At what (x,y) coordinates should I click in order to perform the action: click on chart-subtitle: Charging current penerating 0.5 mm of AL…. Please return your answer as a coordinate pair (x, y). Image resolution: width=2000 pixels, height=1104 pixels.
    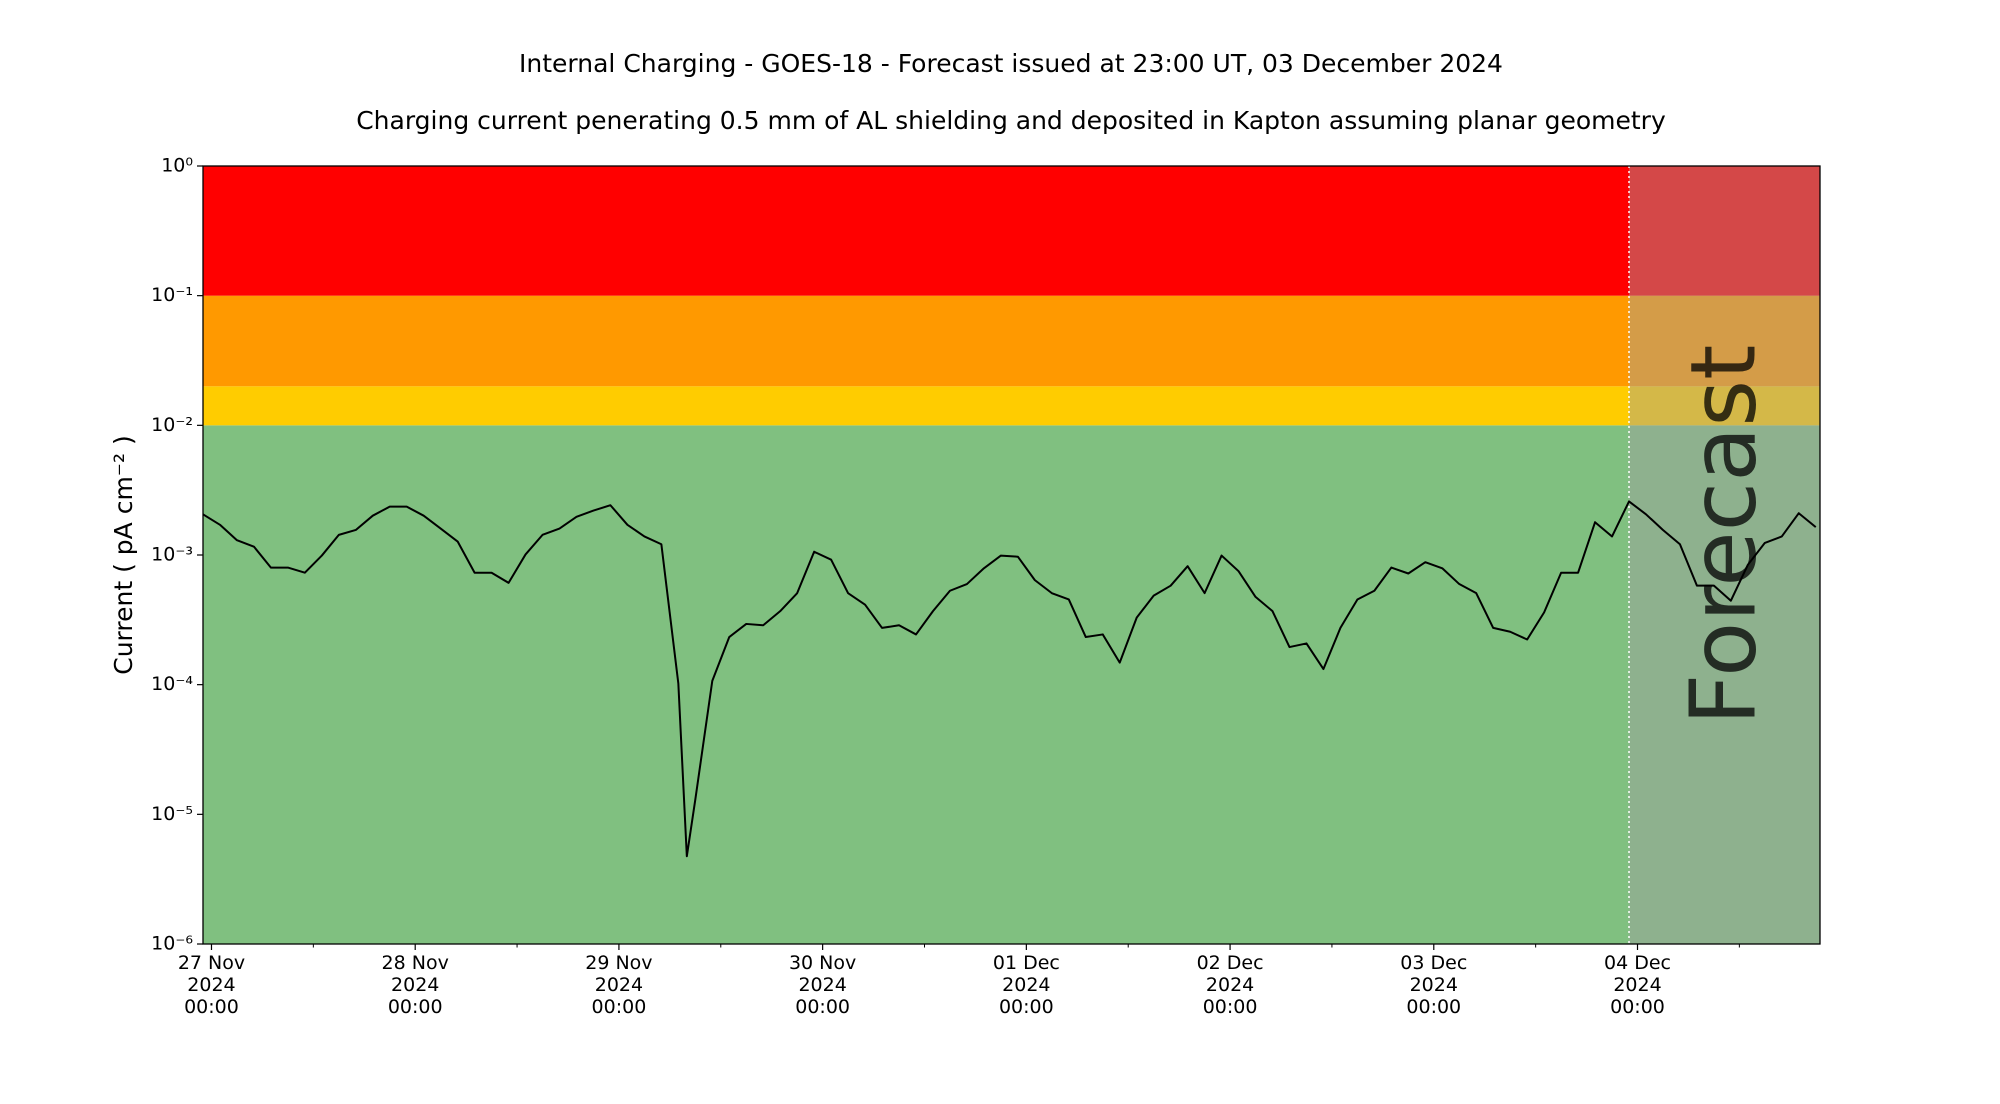
    Looking at the image, I should click on (1011, 120).